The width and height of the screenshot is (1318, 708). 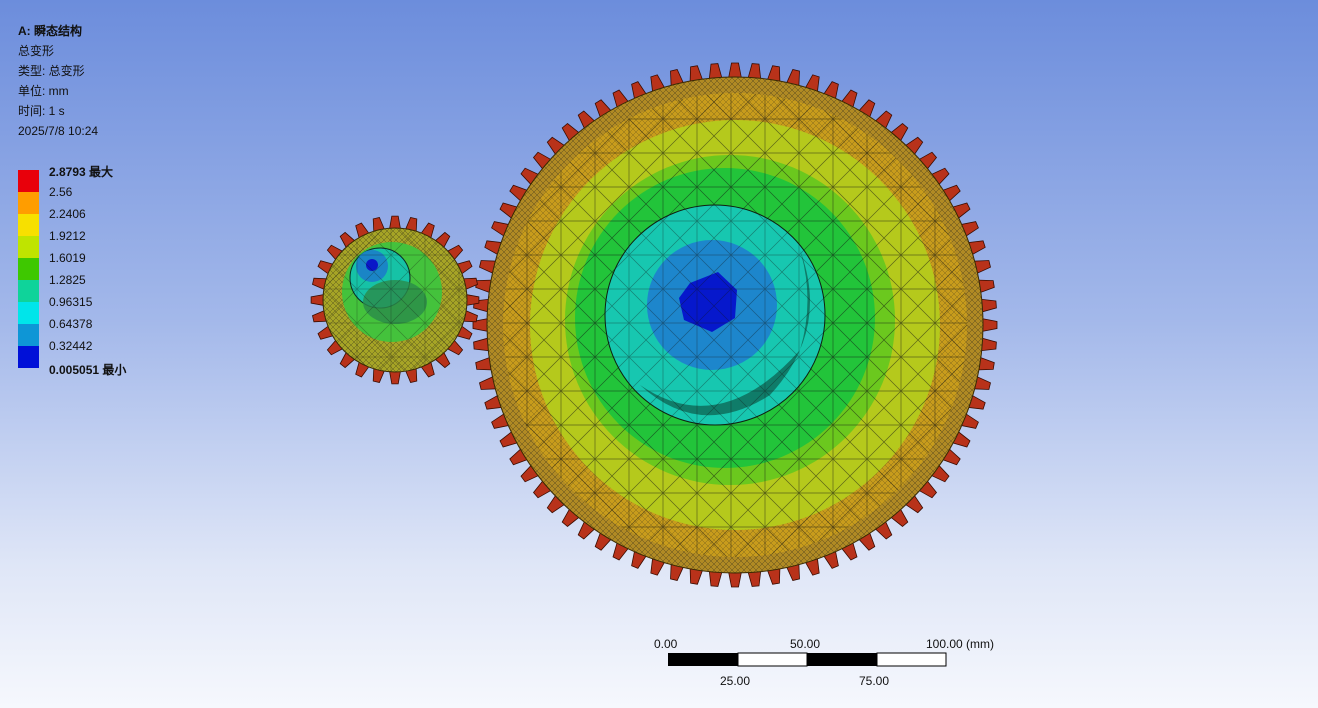 What do you see at coordinates (874, 681) in the screenshot?
I see `scale-label-75: 75.00` at bounding box center [874, 681].